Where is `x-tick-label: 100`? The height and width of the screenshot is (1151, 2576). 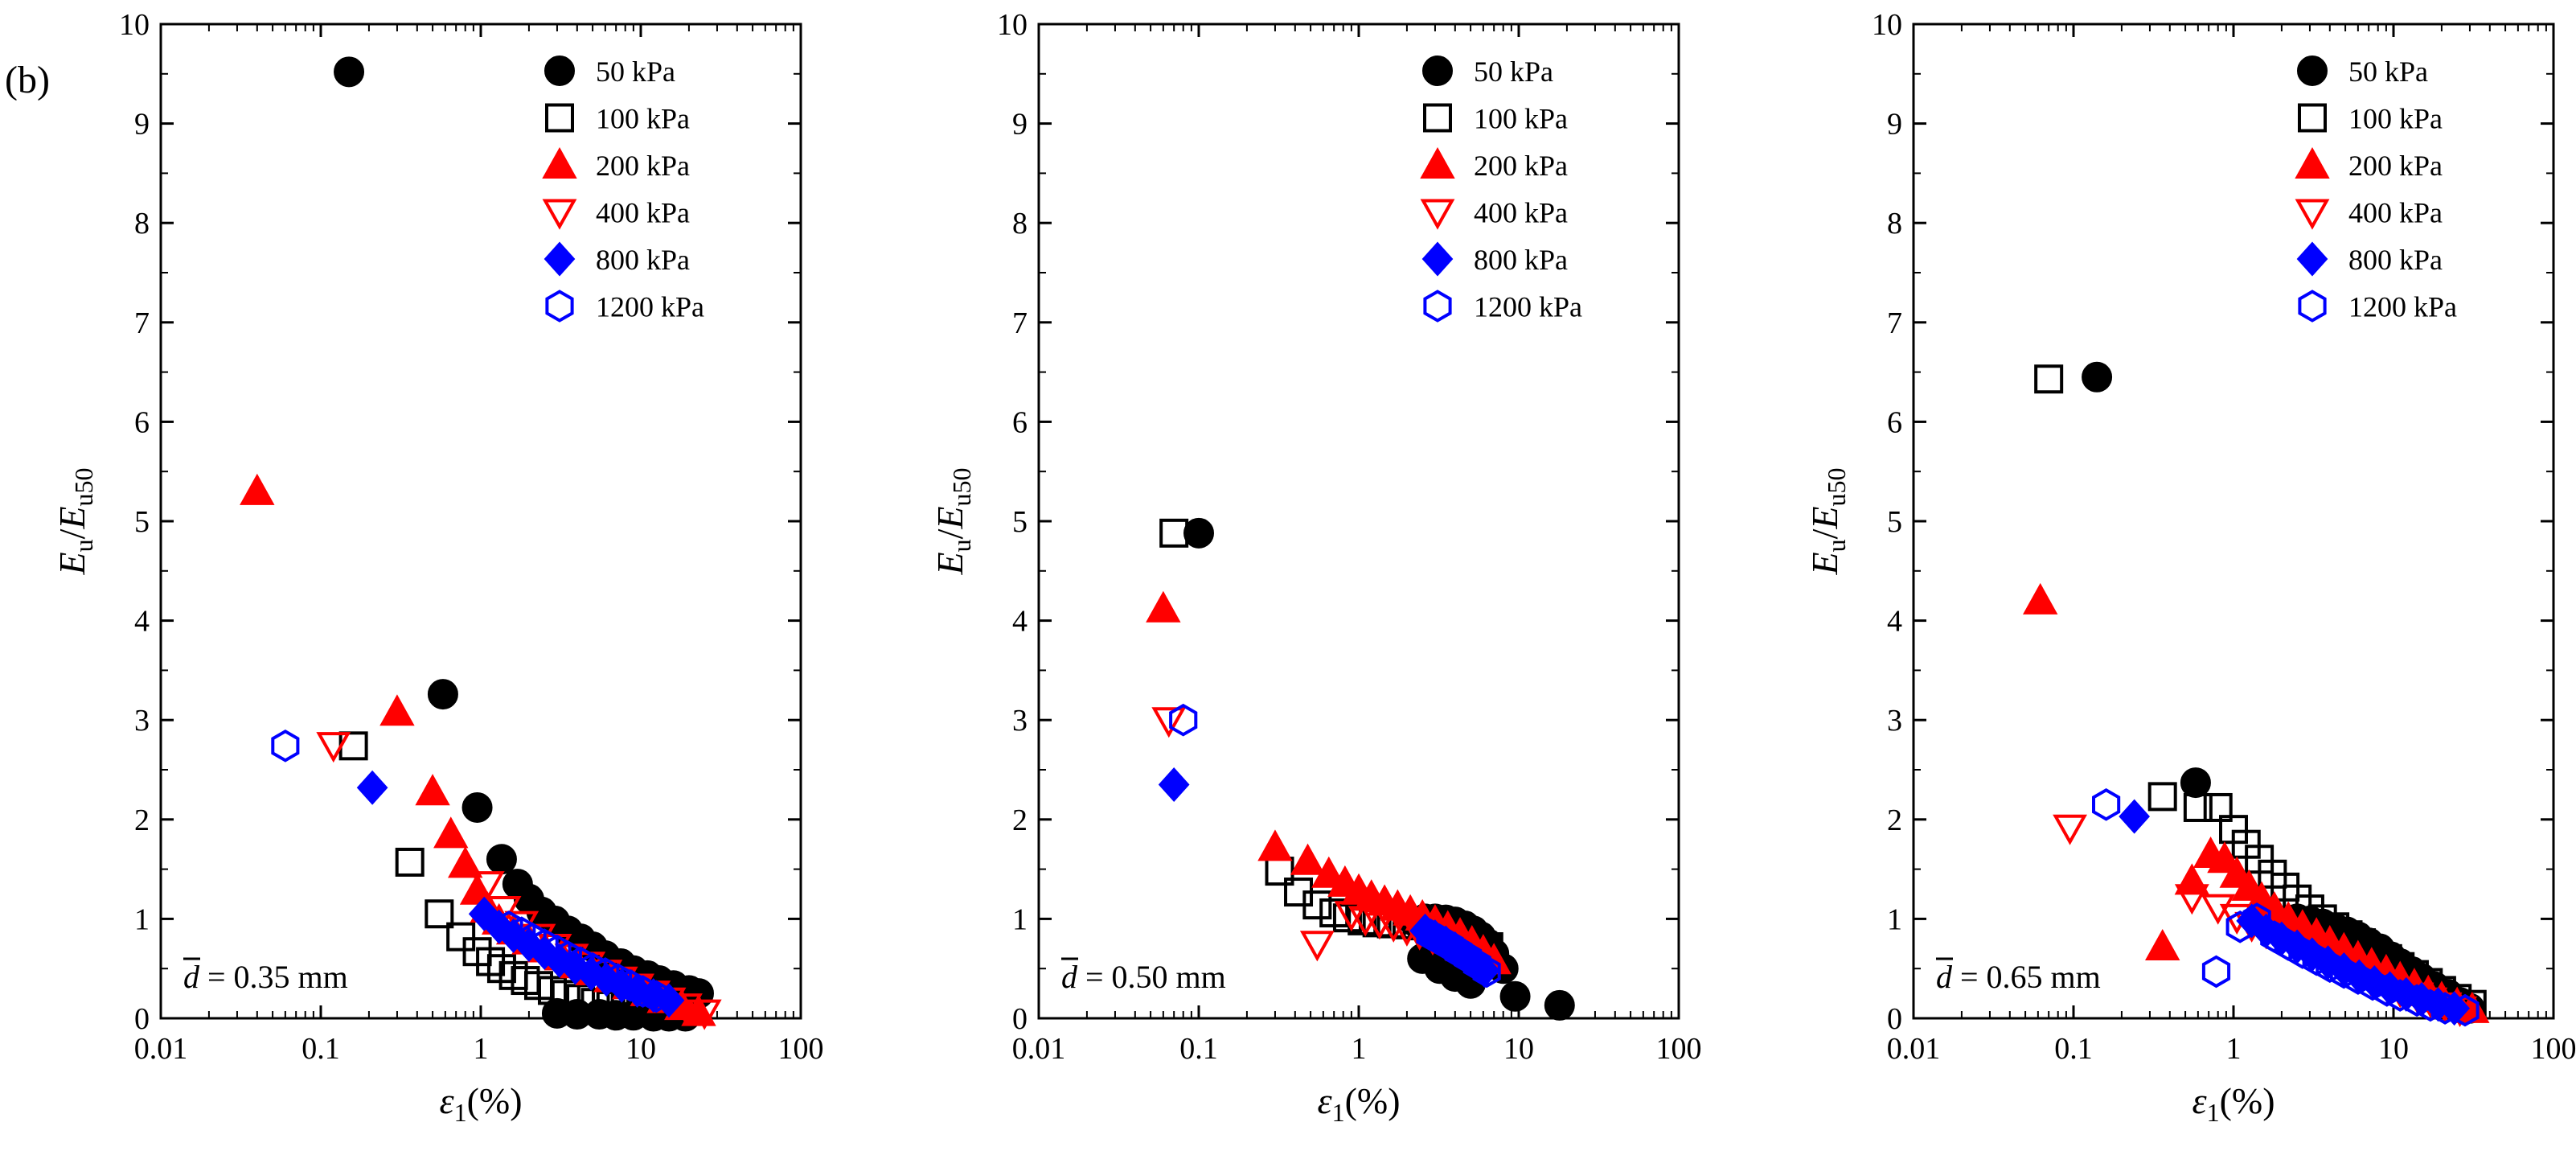
x-tick-label: 100 is located at coordinates (2553, 1049).